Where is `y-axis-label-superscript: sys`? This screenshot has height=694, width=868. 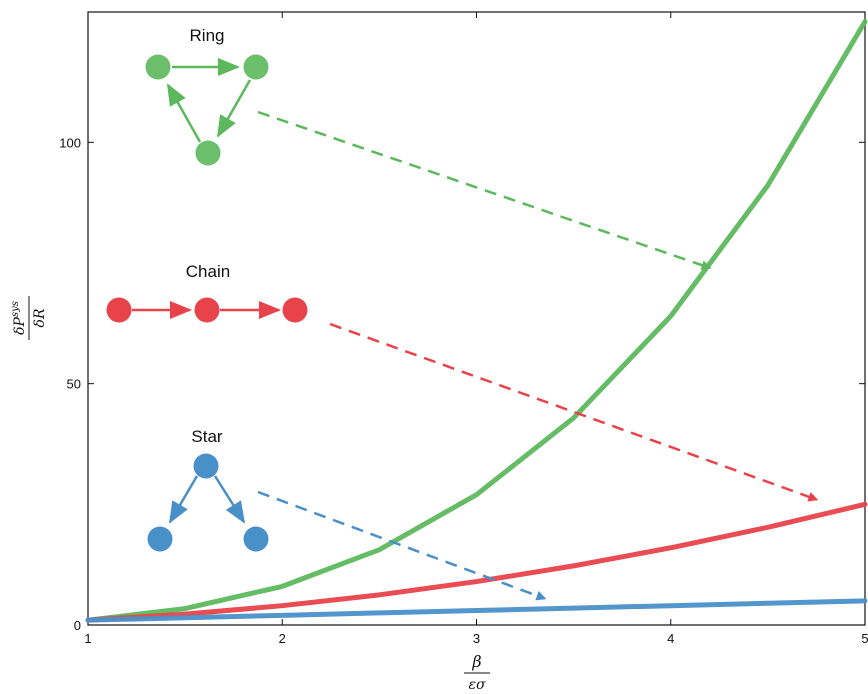 y-axis-label-superscript: sys is located at coordinates (15, 309).